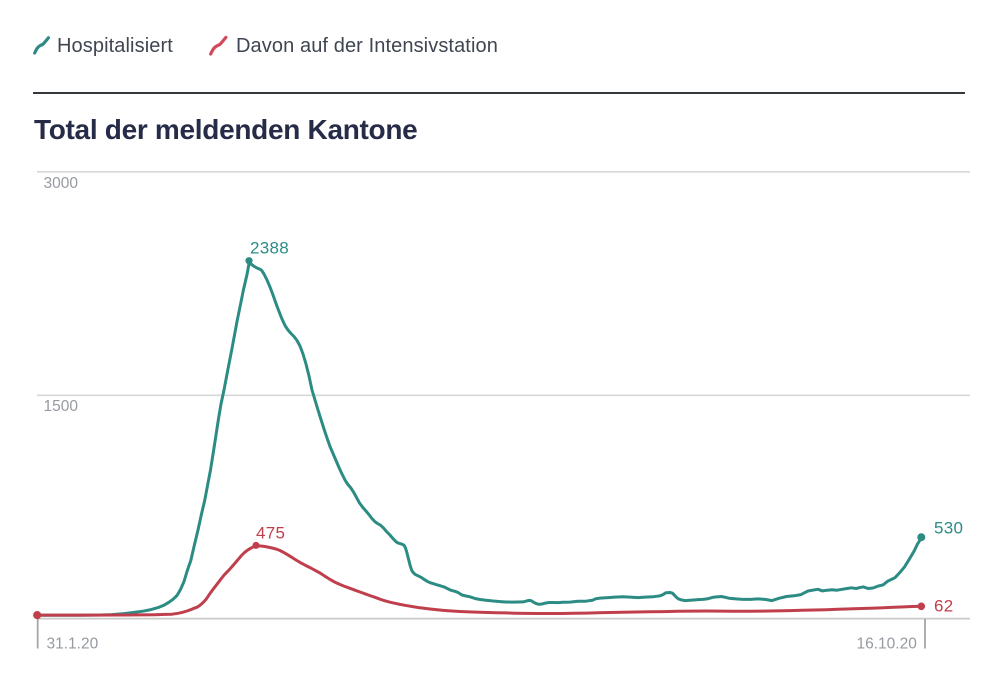  I want to click on svg-text: 1500, so click(61, 406).